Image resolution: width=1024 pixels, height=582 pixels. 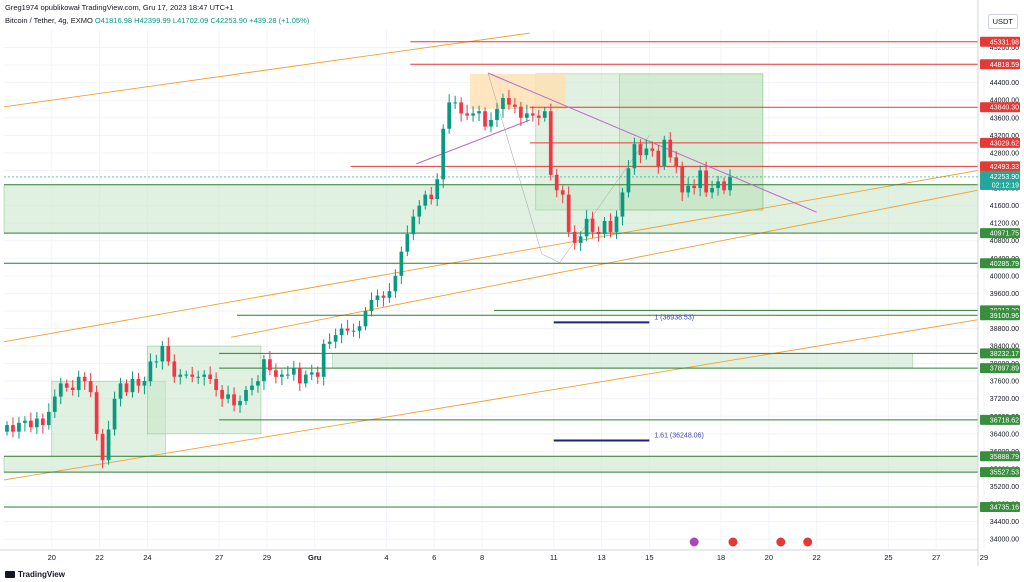 I want to click on level-price-label: 43029.62, so click(x=1004, y=143).